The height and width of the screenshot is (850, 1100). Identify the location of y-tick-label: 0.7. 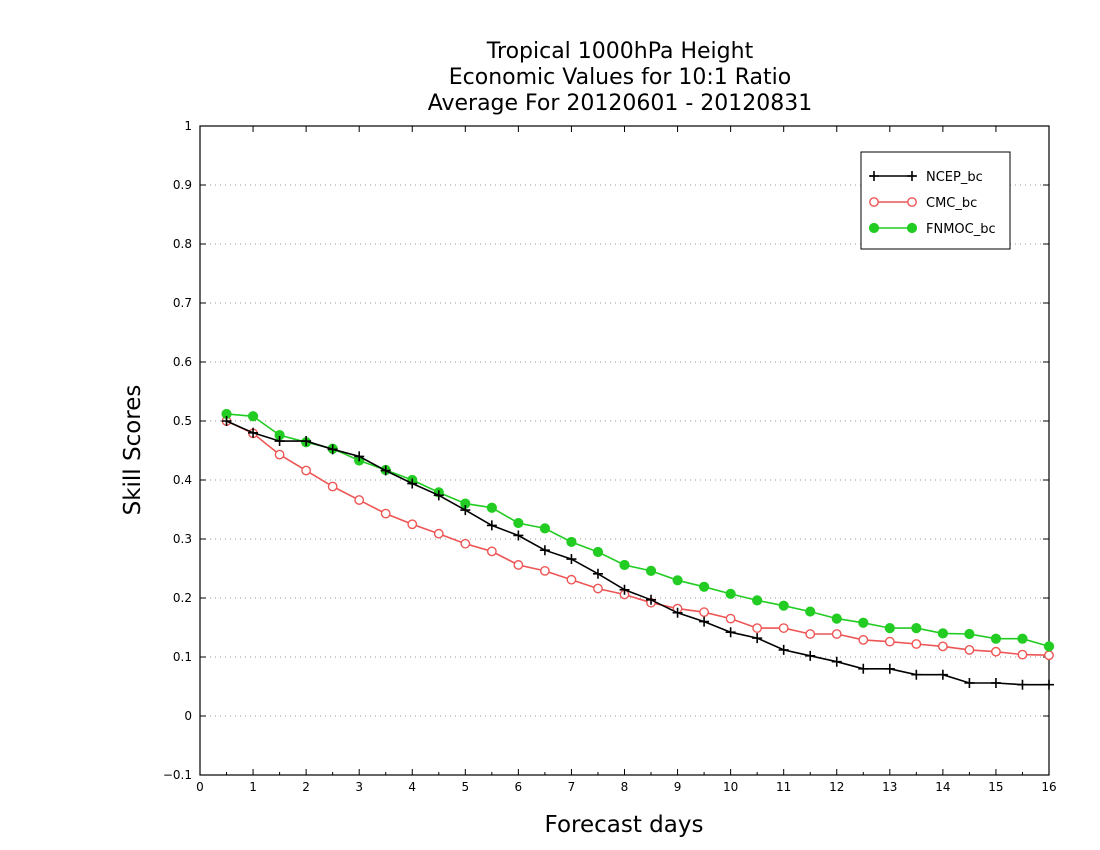
(182, 303).